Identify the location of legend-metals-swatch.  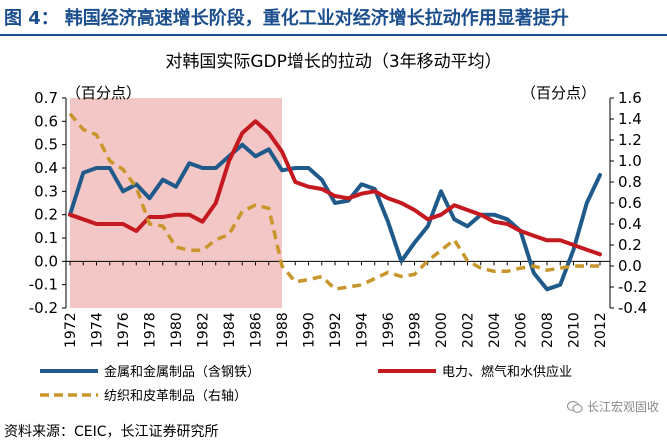
(69, 370).